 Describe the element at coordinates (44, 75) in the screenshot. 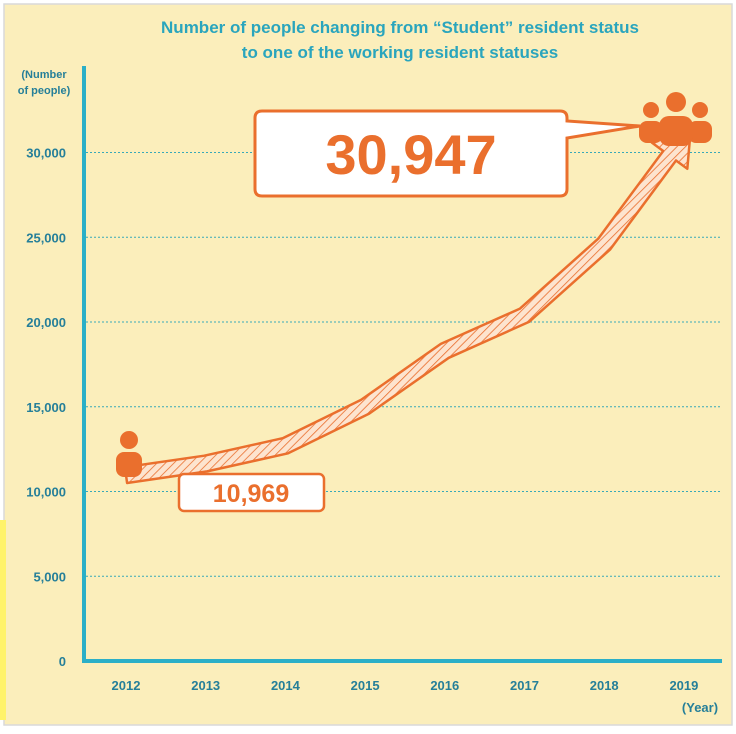

I see `y-axis-label-line1: (Number` at that location.